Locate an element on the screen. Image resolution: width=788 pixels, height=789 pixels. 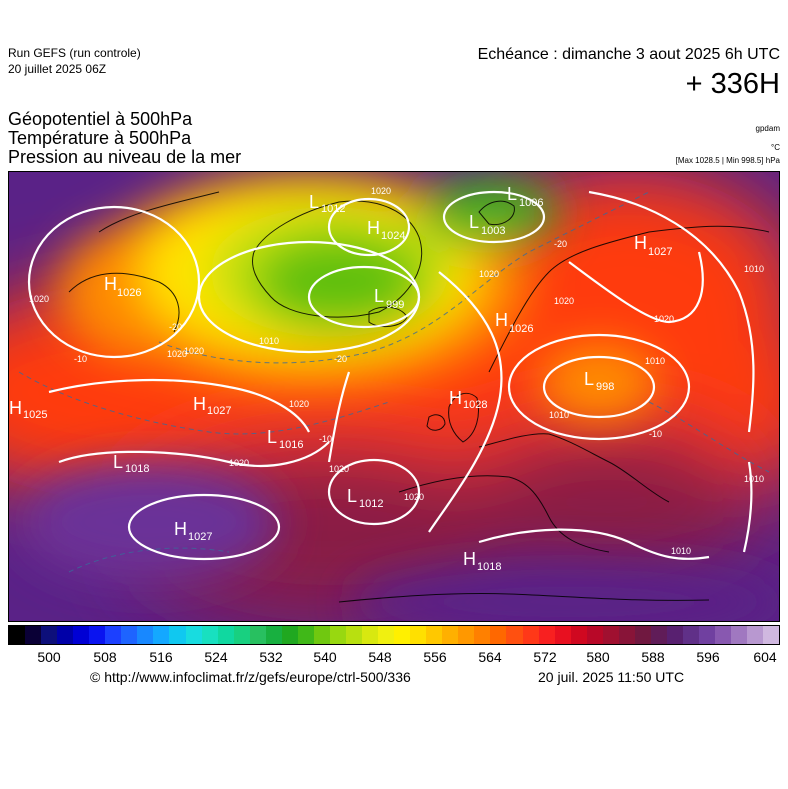
pressure-center-low: L 1018 is located at coordinates (131, 463).